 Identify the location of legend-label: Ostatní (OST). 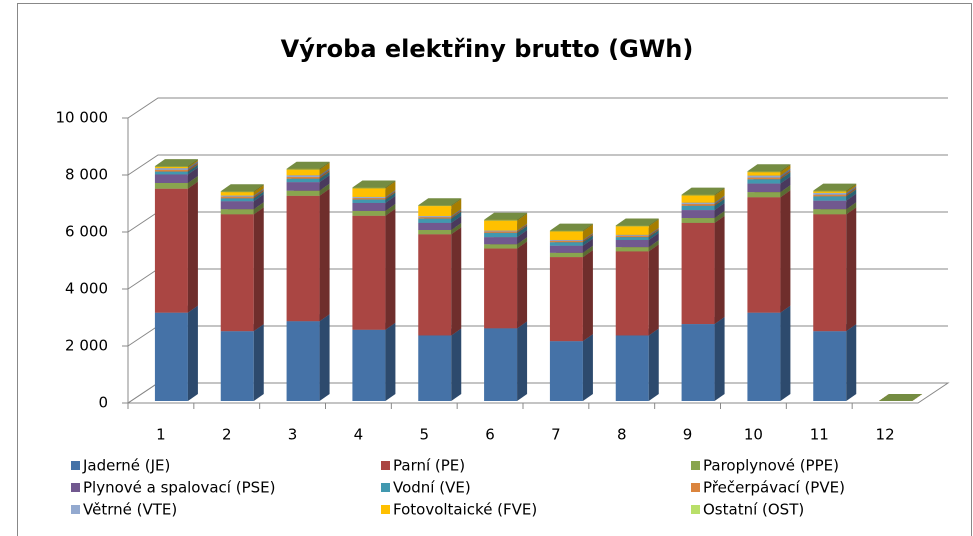
(753, 510).